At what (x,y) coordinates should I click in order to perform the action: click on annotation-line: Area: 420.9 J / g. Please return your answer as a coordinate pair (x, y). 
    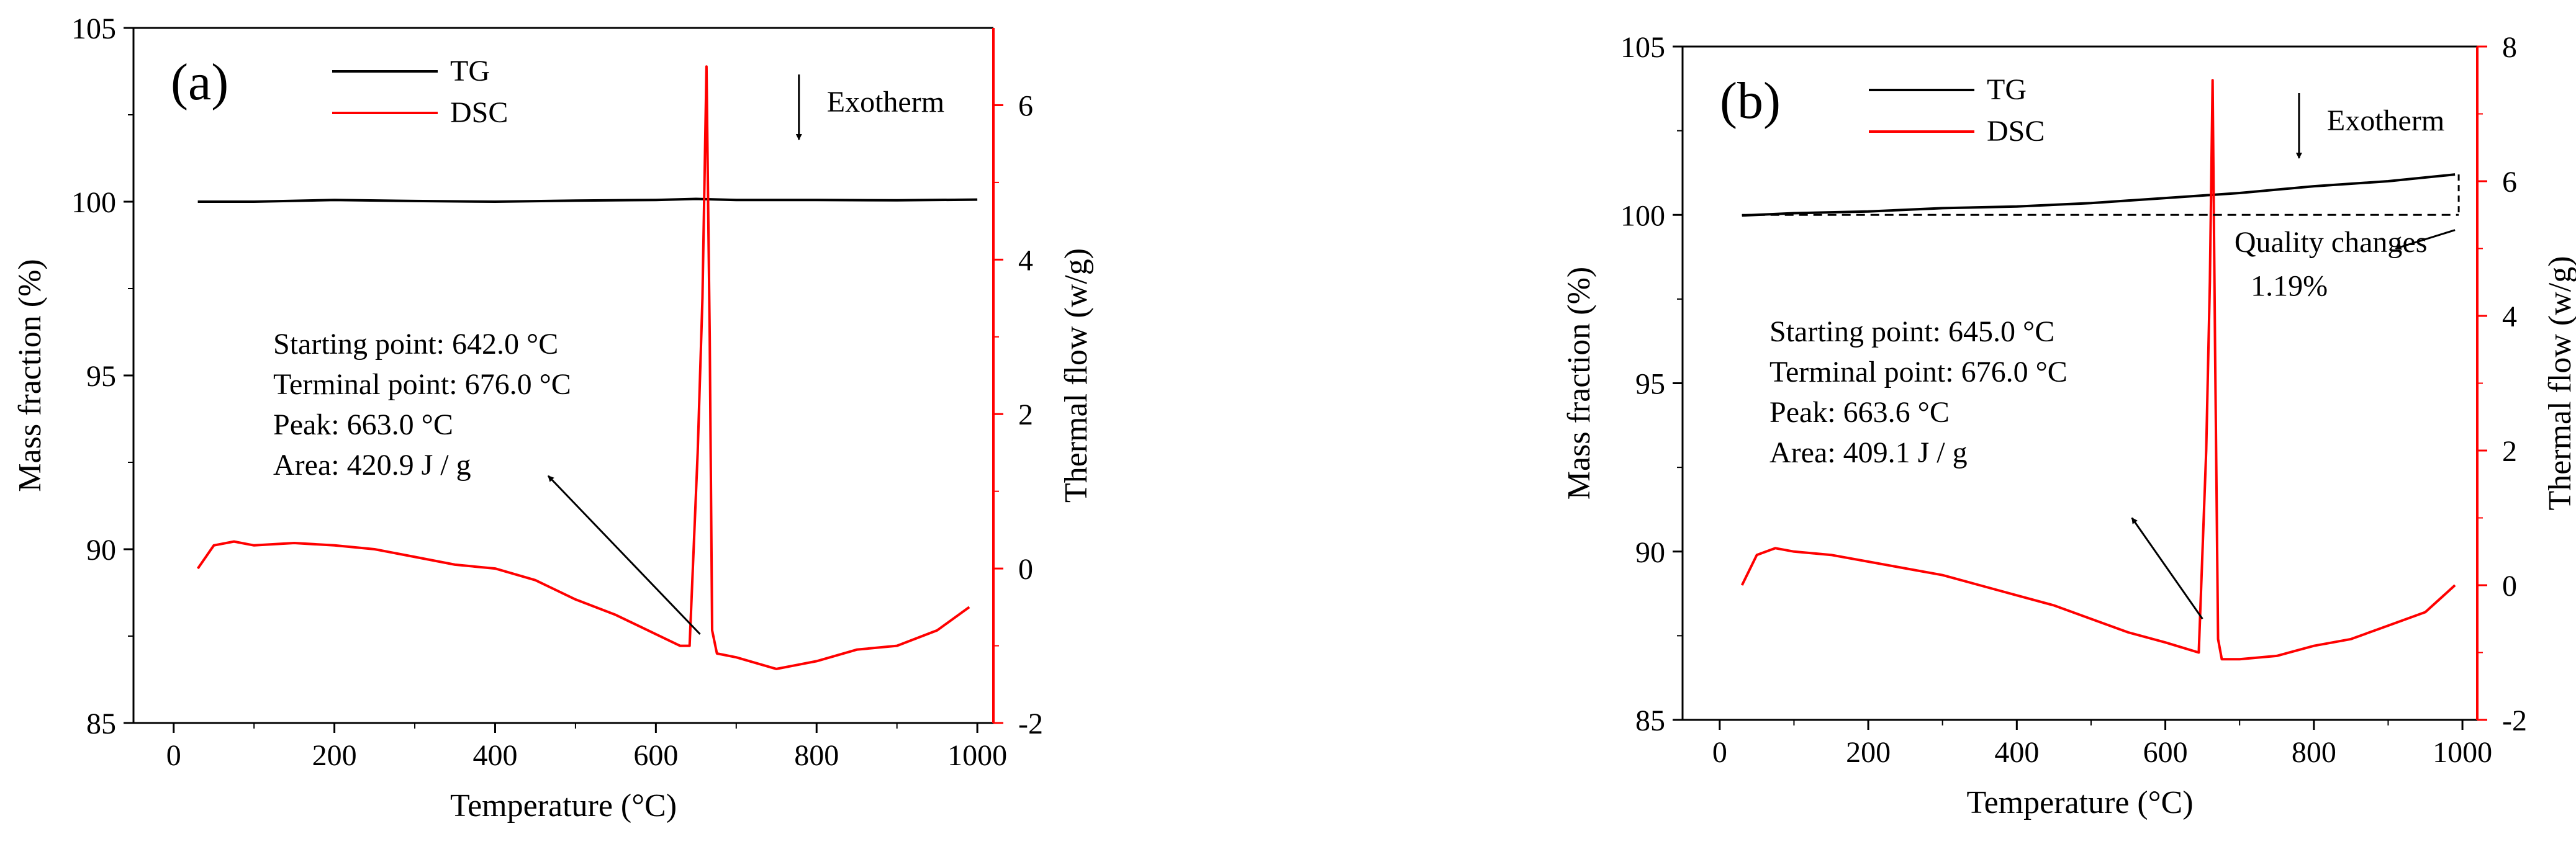
    Looking at the image, I should click on (372, 465).